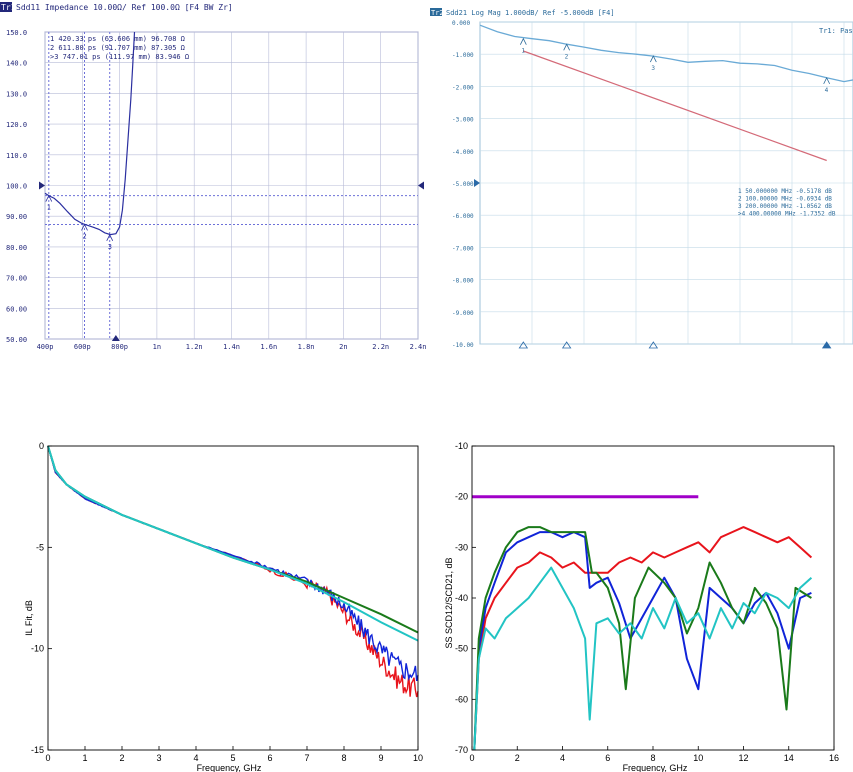 The height and width of the screenshot is (772, 853). What do you see at coordinates (461, 547) in the screenshot?
I see `y-tick-label: -30` at bounding box center [461, 547].